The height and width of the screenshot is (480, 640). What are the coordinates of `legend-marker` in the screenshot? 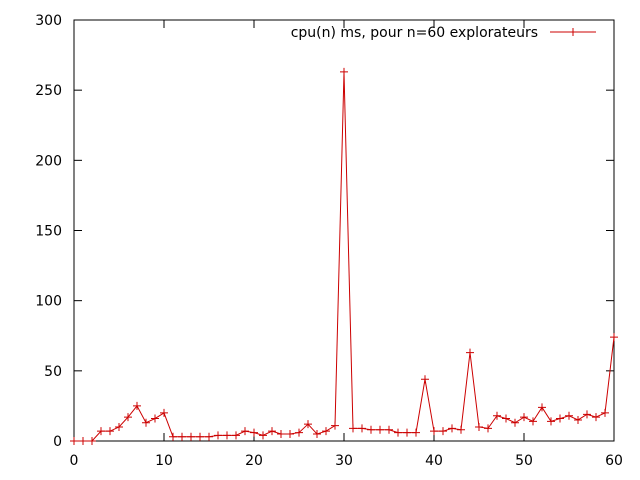 It's located at (573, 32).